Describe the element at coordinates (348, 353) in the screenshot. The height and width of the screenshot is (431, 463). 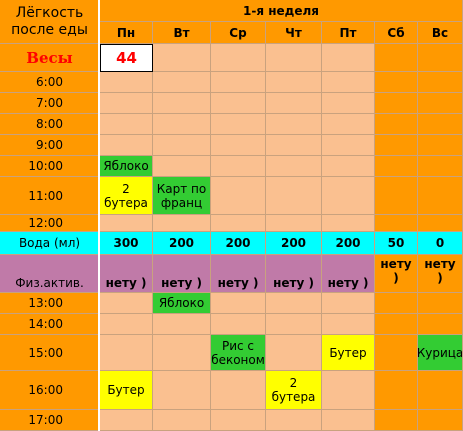
I see `meal-fri-t1500: Бутер` at that location.